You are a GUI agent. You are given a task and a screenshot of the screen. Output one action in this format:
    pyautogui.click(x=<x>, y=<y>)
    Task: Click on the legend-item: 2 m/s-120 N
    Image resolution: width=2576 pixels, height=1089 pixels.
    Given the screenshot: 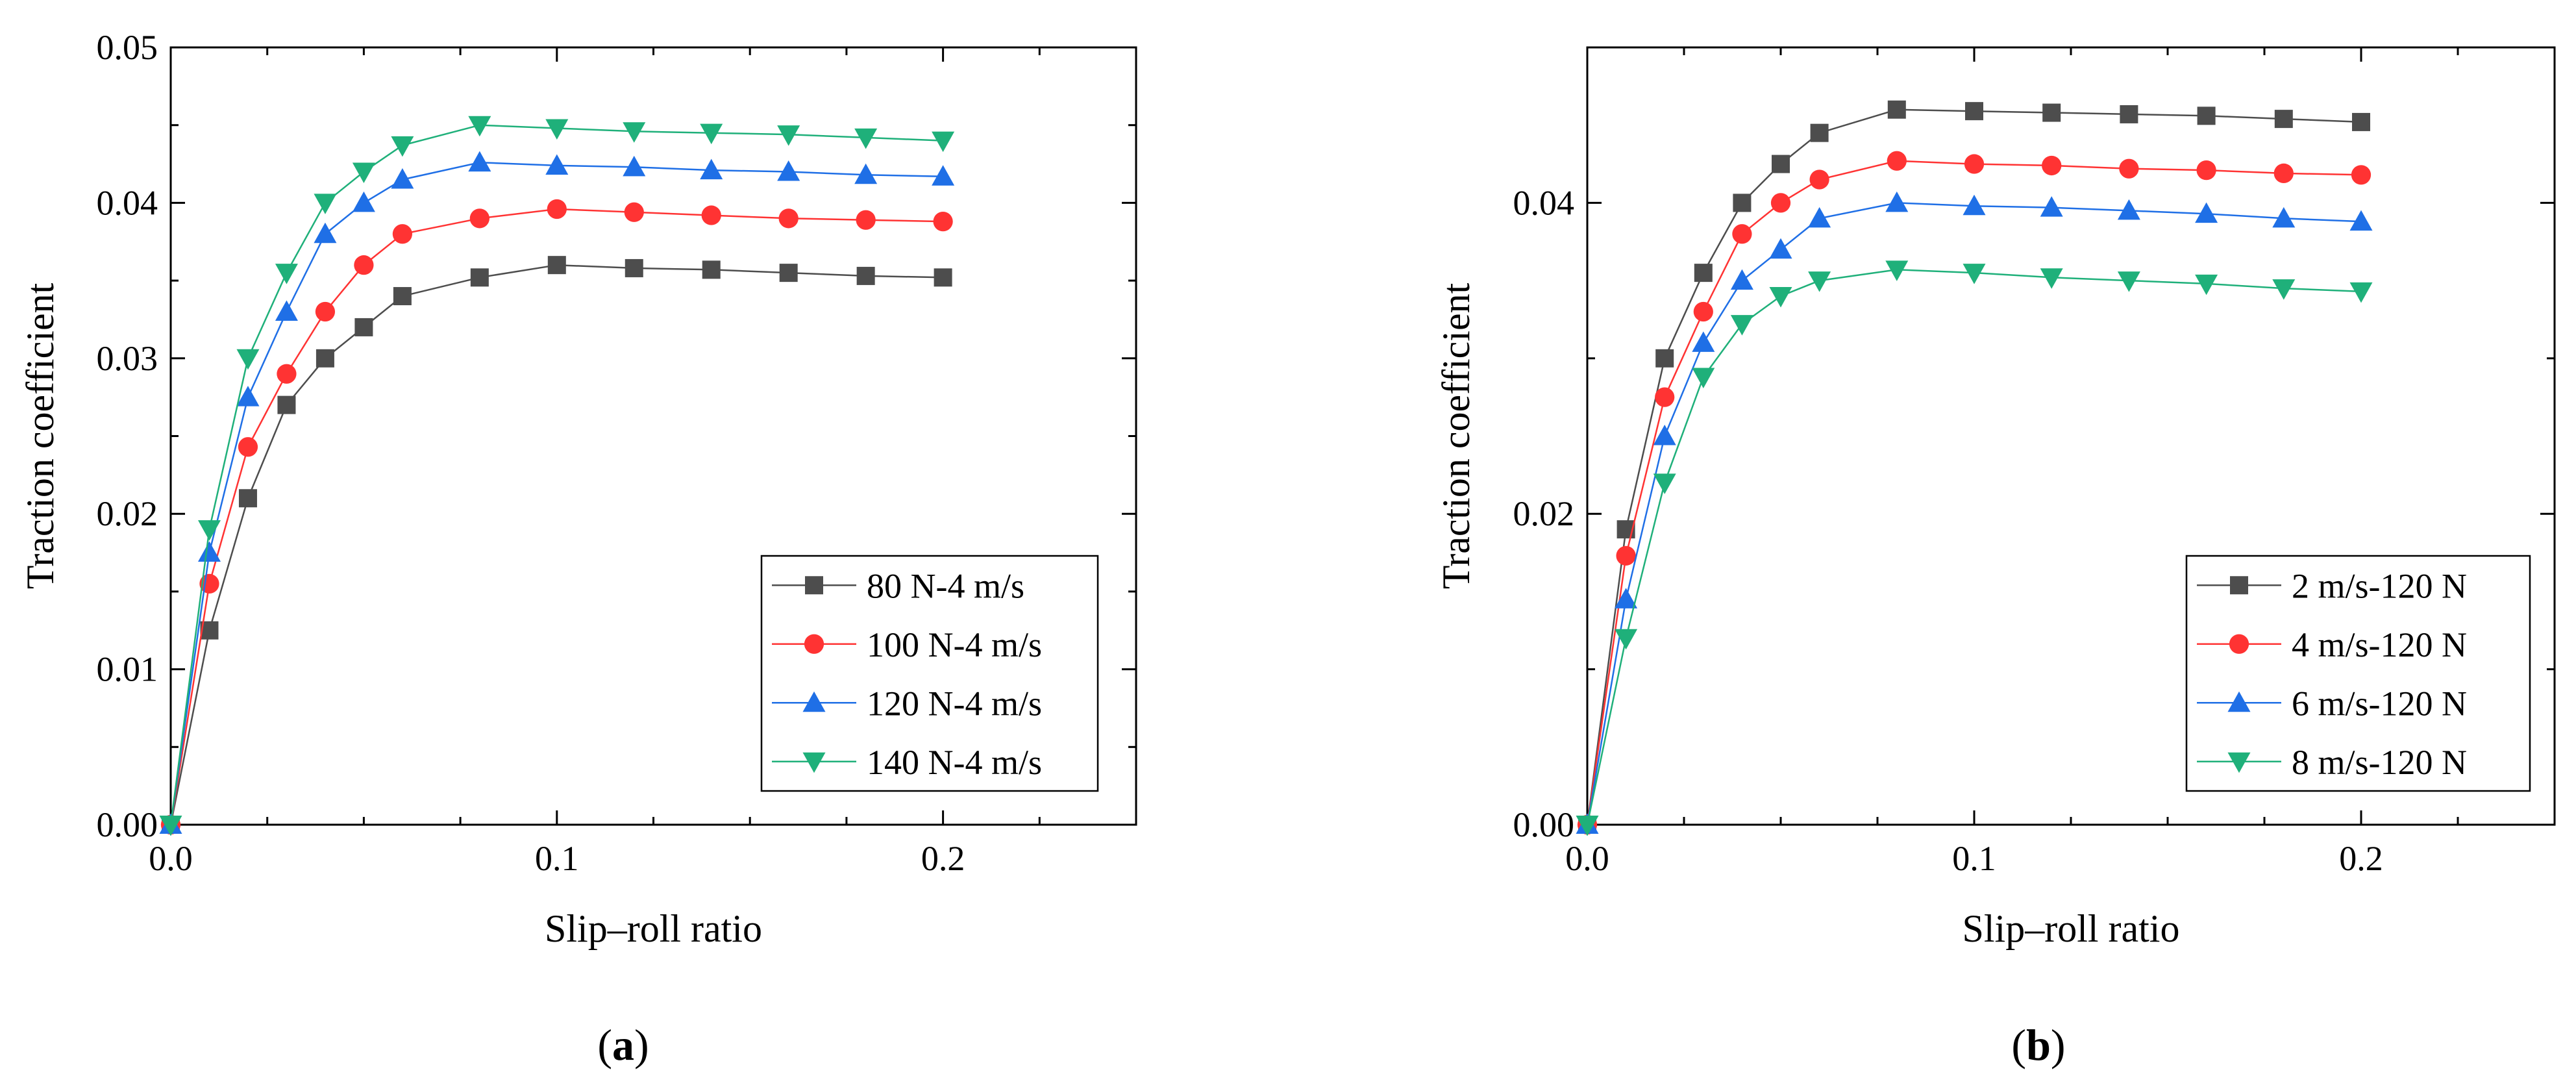 What is the action you would take?
    pyautogui.click(x=2332, y=585)
    